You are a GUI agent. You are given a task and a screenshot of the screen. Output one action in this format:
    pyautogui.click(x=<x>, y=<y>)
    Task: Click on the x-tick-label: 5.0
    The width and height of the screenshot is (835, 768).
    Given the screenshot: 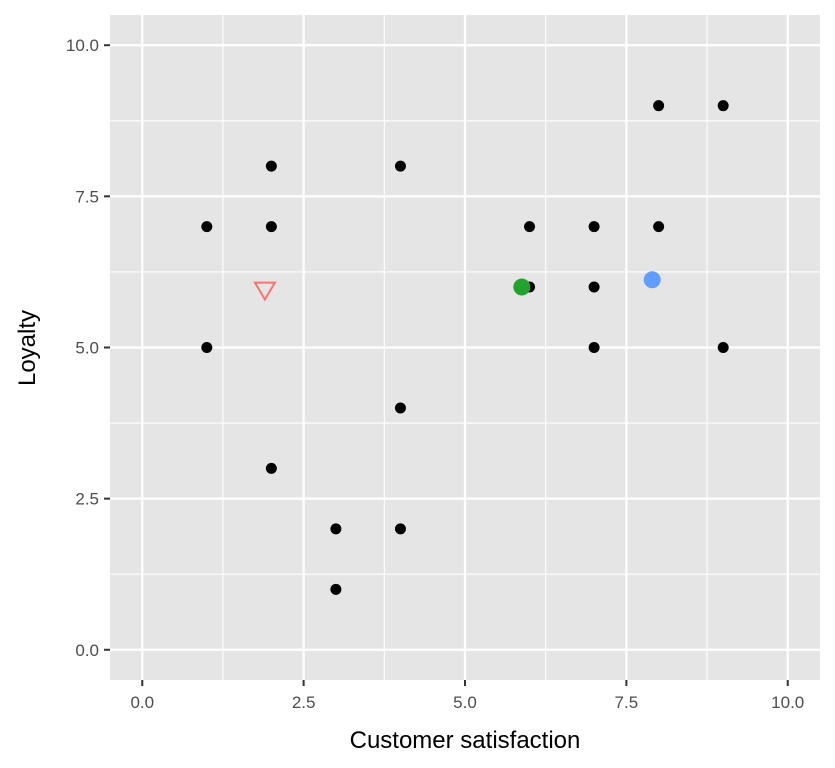 What is the action you would take?
    pyautogui.click(x=465, y=702)
    